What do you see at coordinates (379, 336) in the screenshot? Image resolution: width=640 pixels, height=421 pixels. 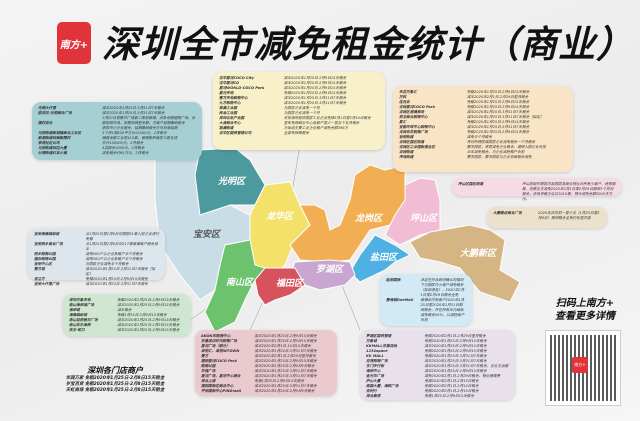 I see `info-venue: 罗湖区国资管理` at bounding box center [379, 336].